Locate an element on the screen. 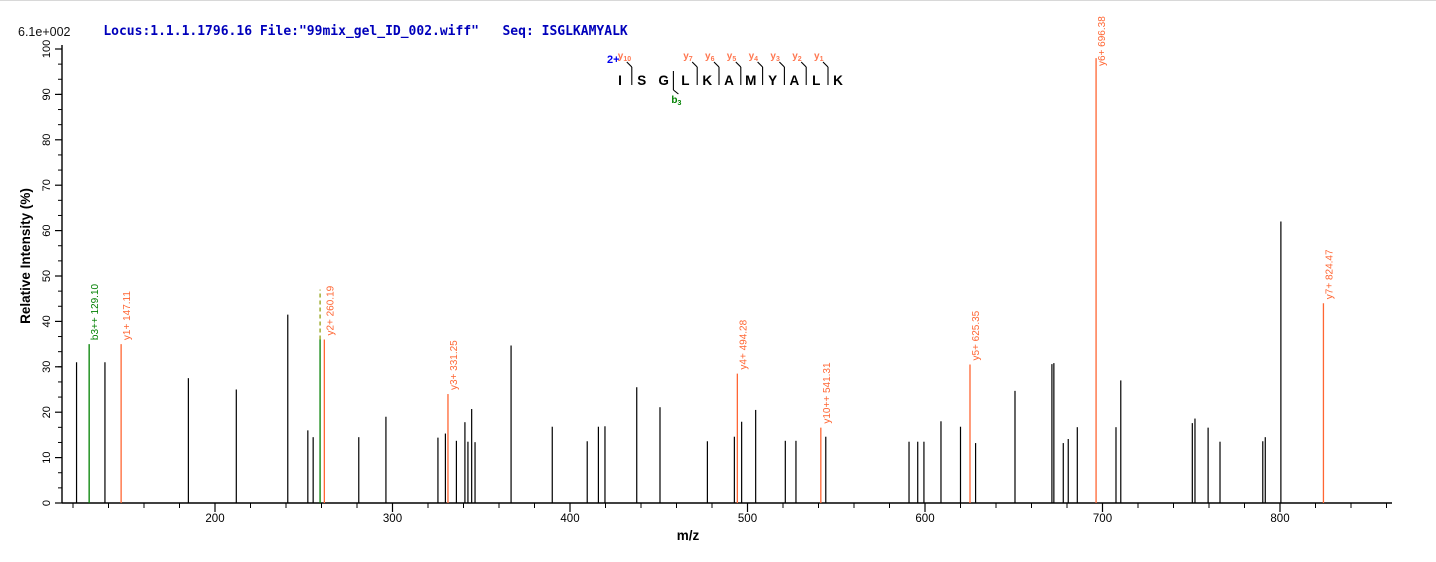  x-tick-label: 200 is located at coordinates (214, 519).